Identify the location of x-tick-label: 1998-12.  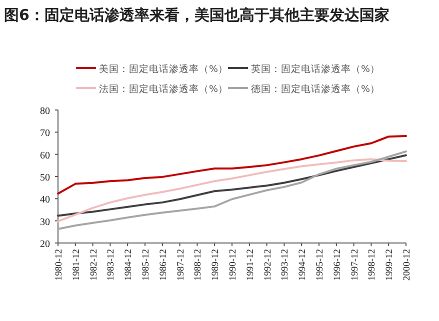
(373, 264).